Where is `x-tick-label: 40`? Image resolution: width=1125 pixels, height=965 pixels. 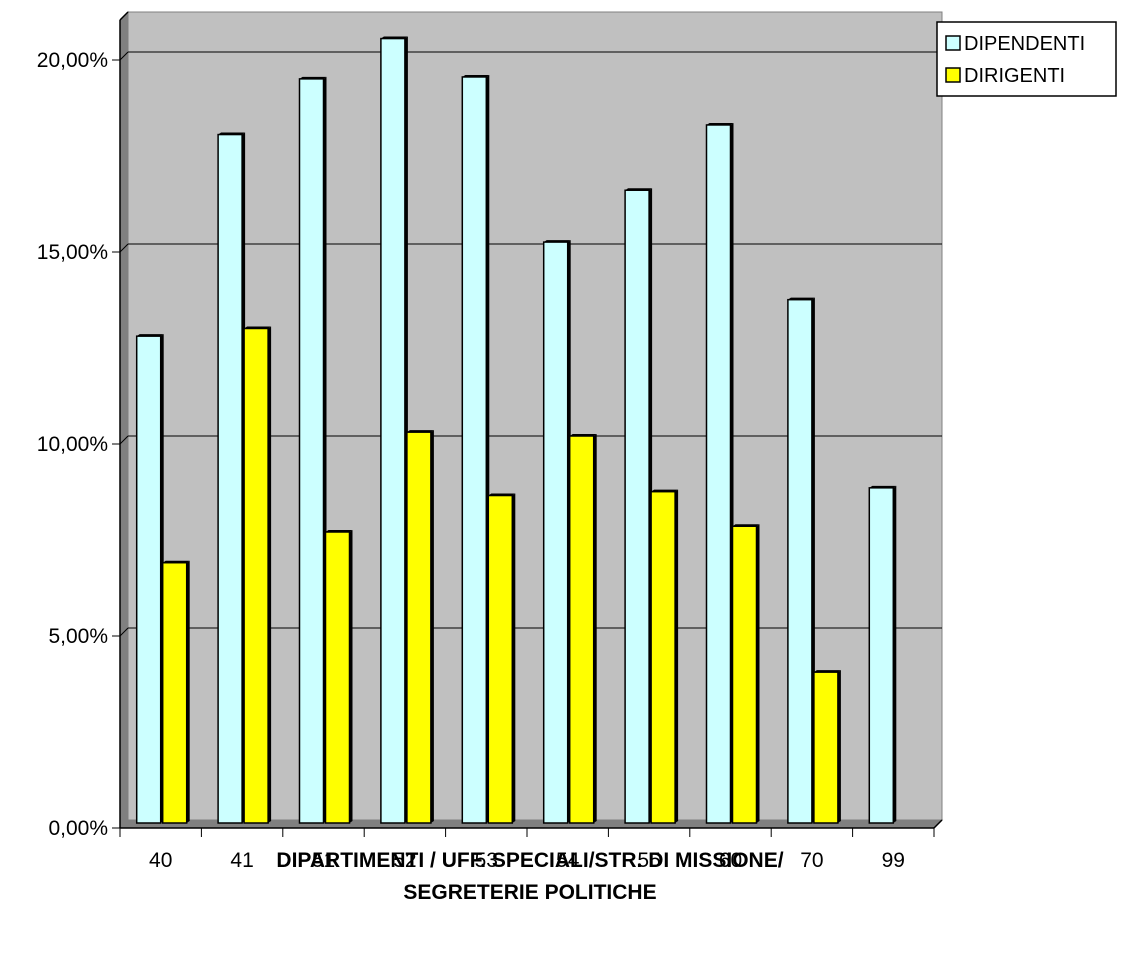
x-tick-label: 40 is located at coordinates (160, 860).